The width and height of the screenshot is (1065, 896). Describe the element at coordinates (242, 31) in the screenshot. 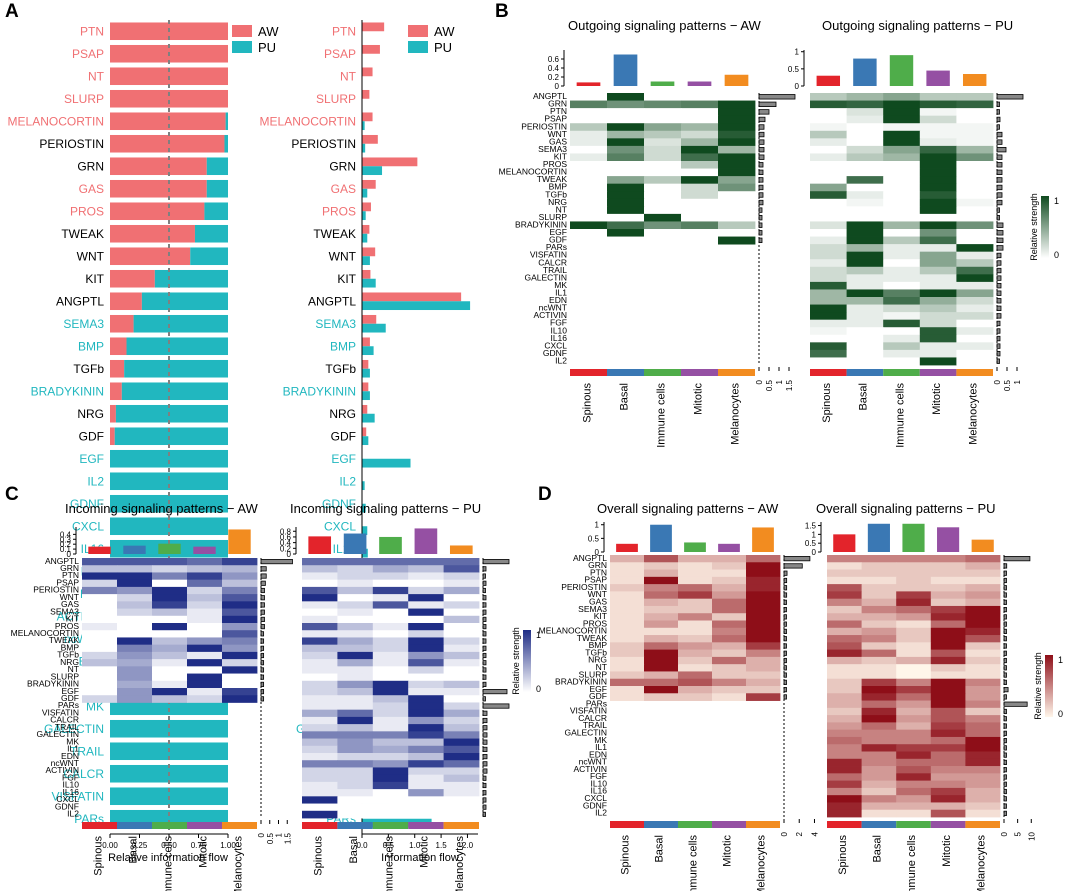

I see `legend-swatch` at that location.